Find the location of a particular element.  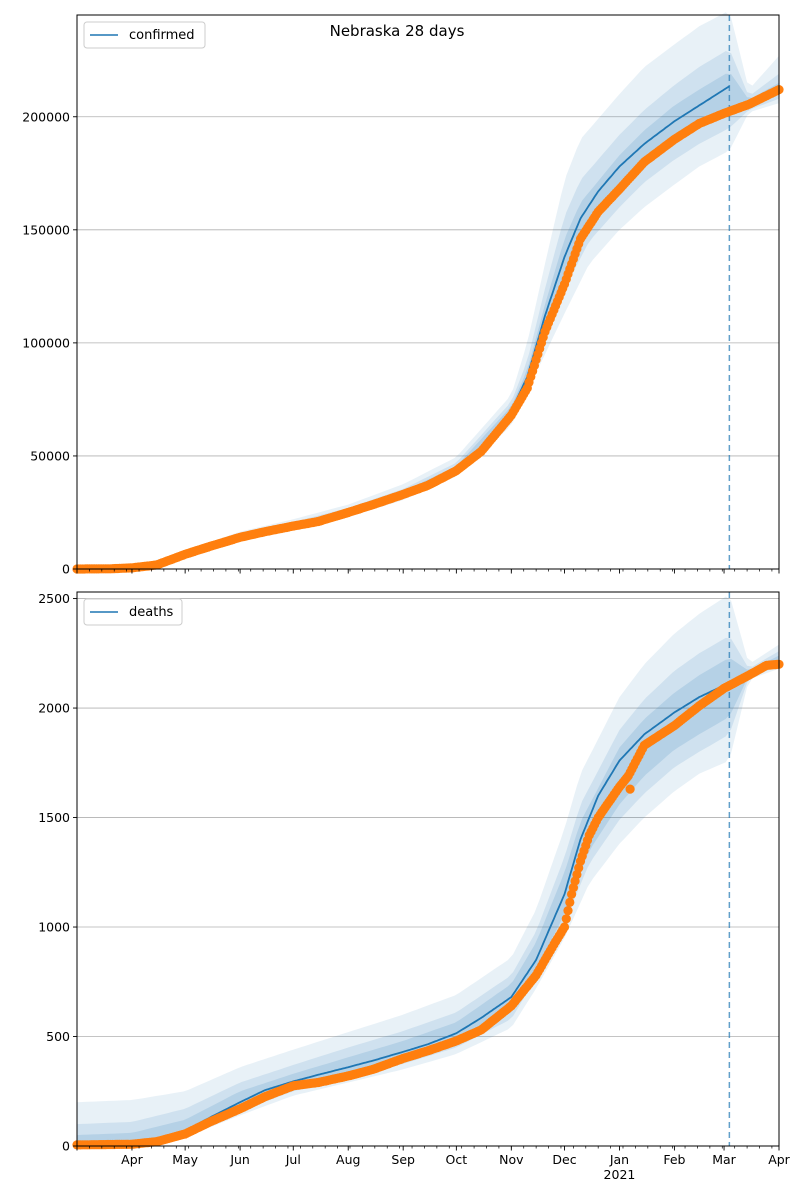

confirmed-legend-box is located at coordinates (144, 35).